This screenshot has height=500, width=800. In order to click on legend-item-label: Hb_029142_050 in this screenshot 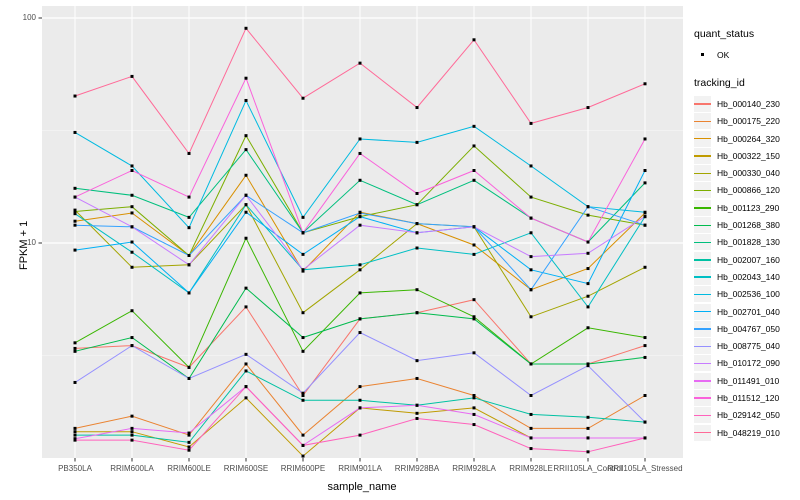, I will do `click(748, 415)`.